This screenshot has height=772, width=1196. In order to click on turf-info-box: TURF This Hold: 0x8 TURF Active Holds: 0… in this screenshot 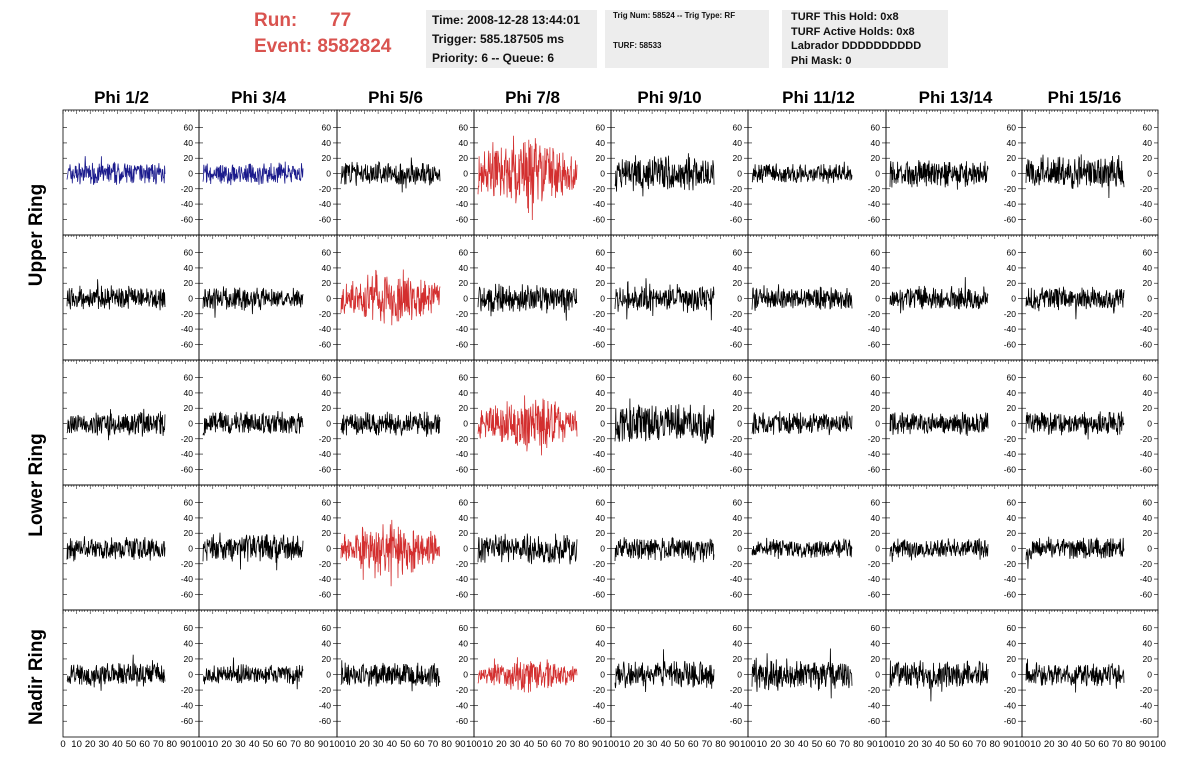, I will do `click(865, 39)`.